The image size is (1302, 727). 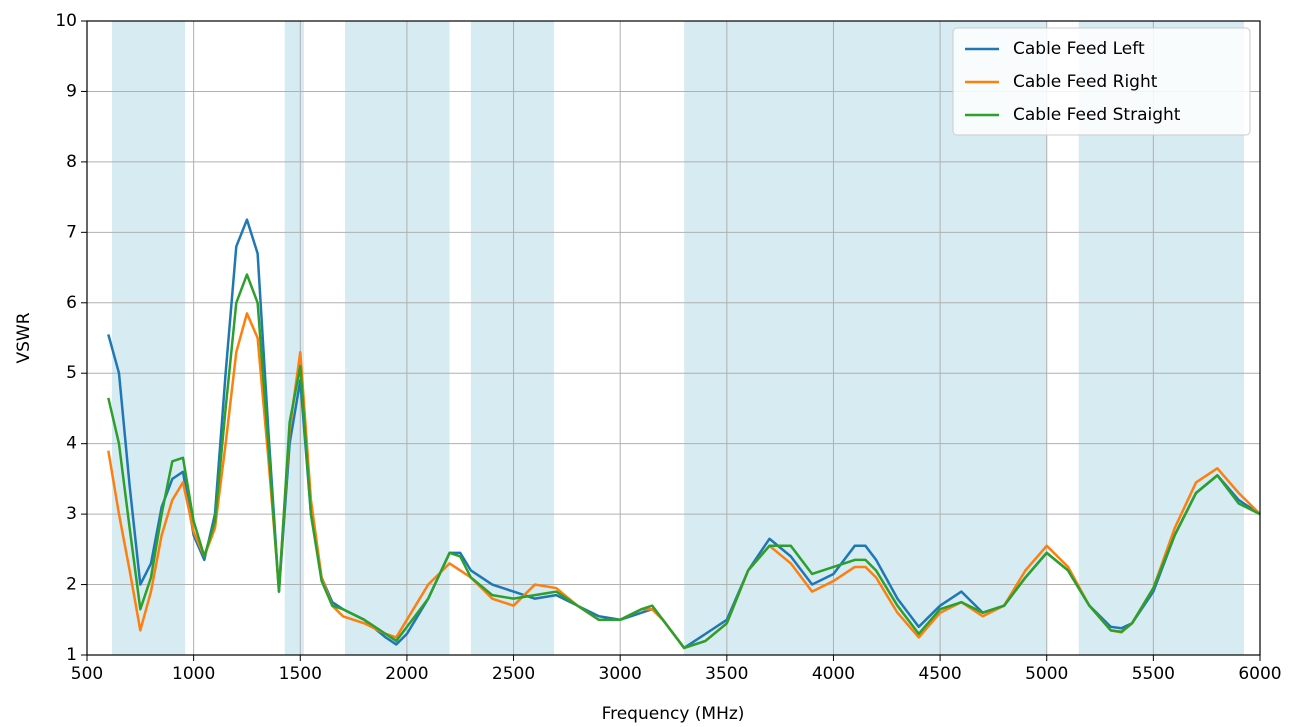 What do you see at coordinates (1085, 82) in the screenshot?
I see `legend-label: Cable Feed Right` at bounding box center [1085, 82].